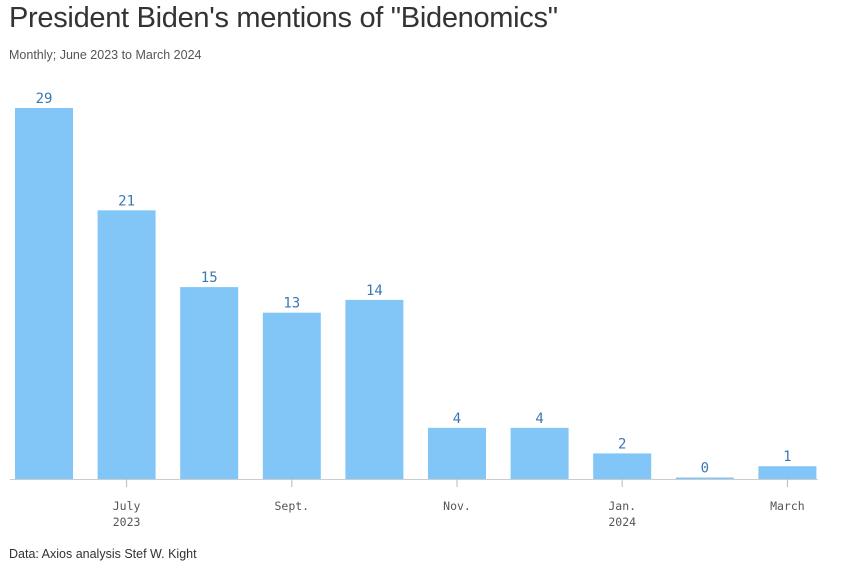  What do you see at coordinates (44, 99) in the screenshot?
I see `value-label: 29` at bounding box center [44, 99].